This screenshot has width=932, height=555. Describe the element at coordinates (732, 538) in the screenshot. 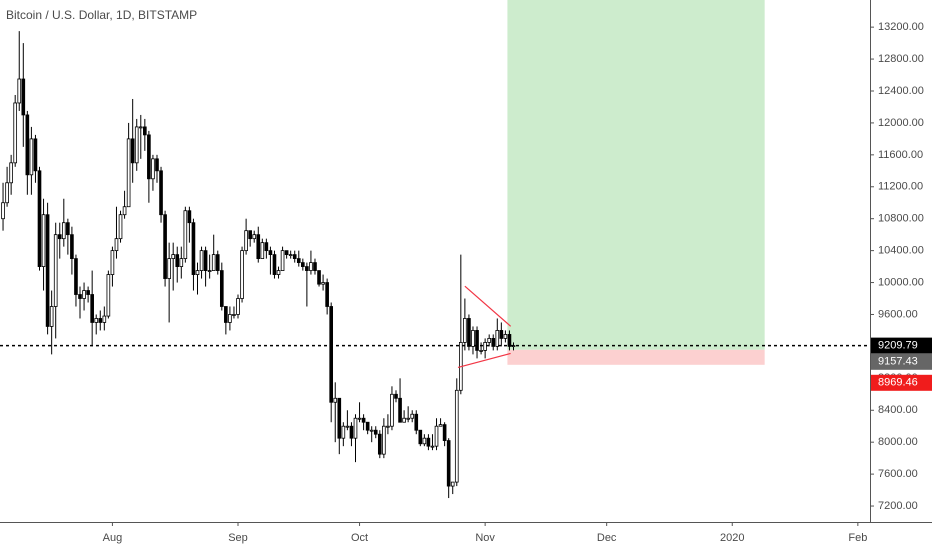

I see `x-tick-label: 2020` at that location.